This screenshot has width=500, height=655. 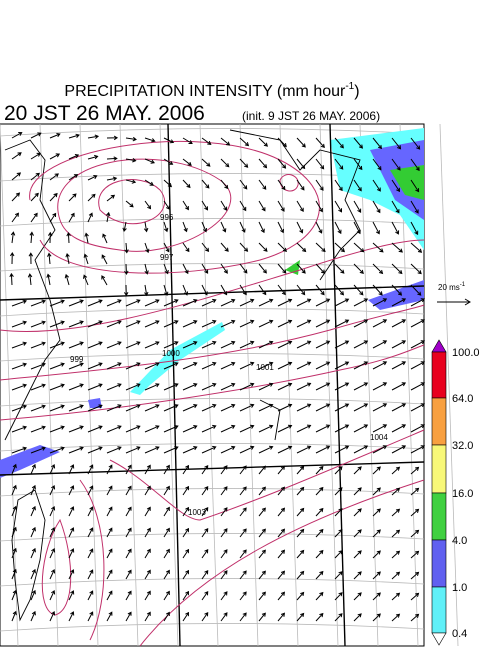 What do you see at coordinates (459, 541) in the screenshot?
I see `colorbar-label: 4.0` at bounding box center [459, 541].